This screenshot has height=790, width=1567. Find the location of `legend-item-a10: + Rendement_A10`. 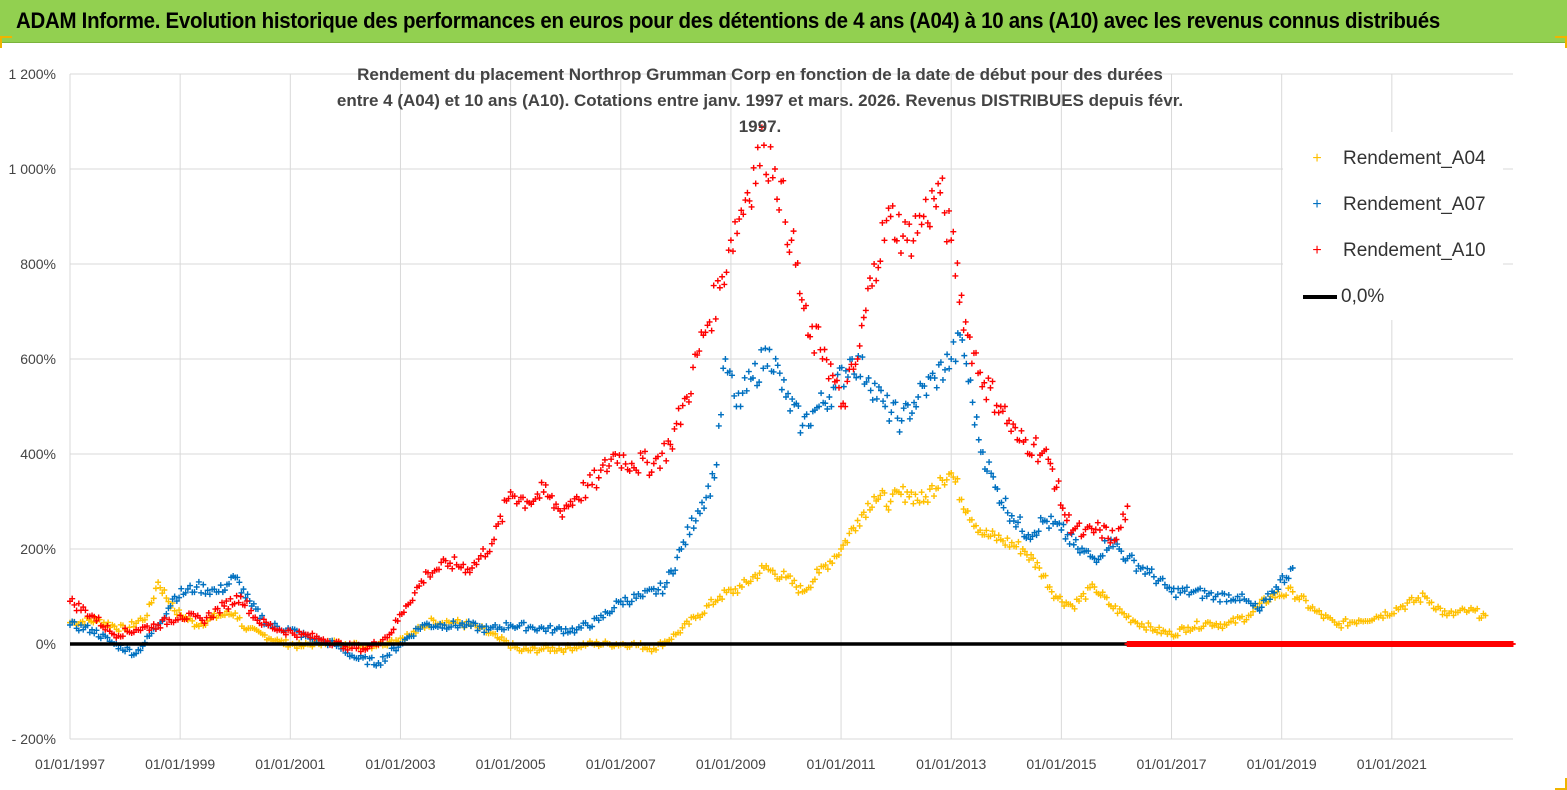

legend-item-a10: + Rendement_A10 is located at coordinates (1394, 251).